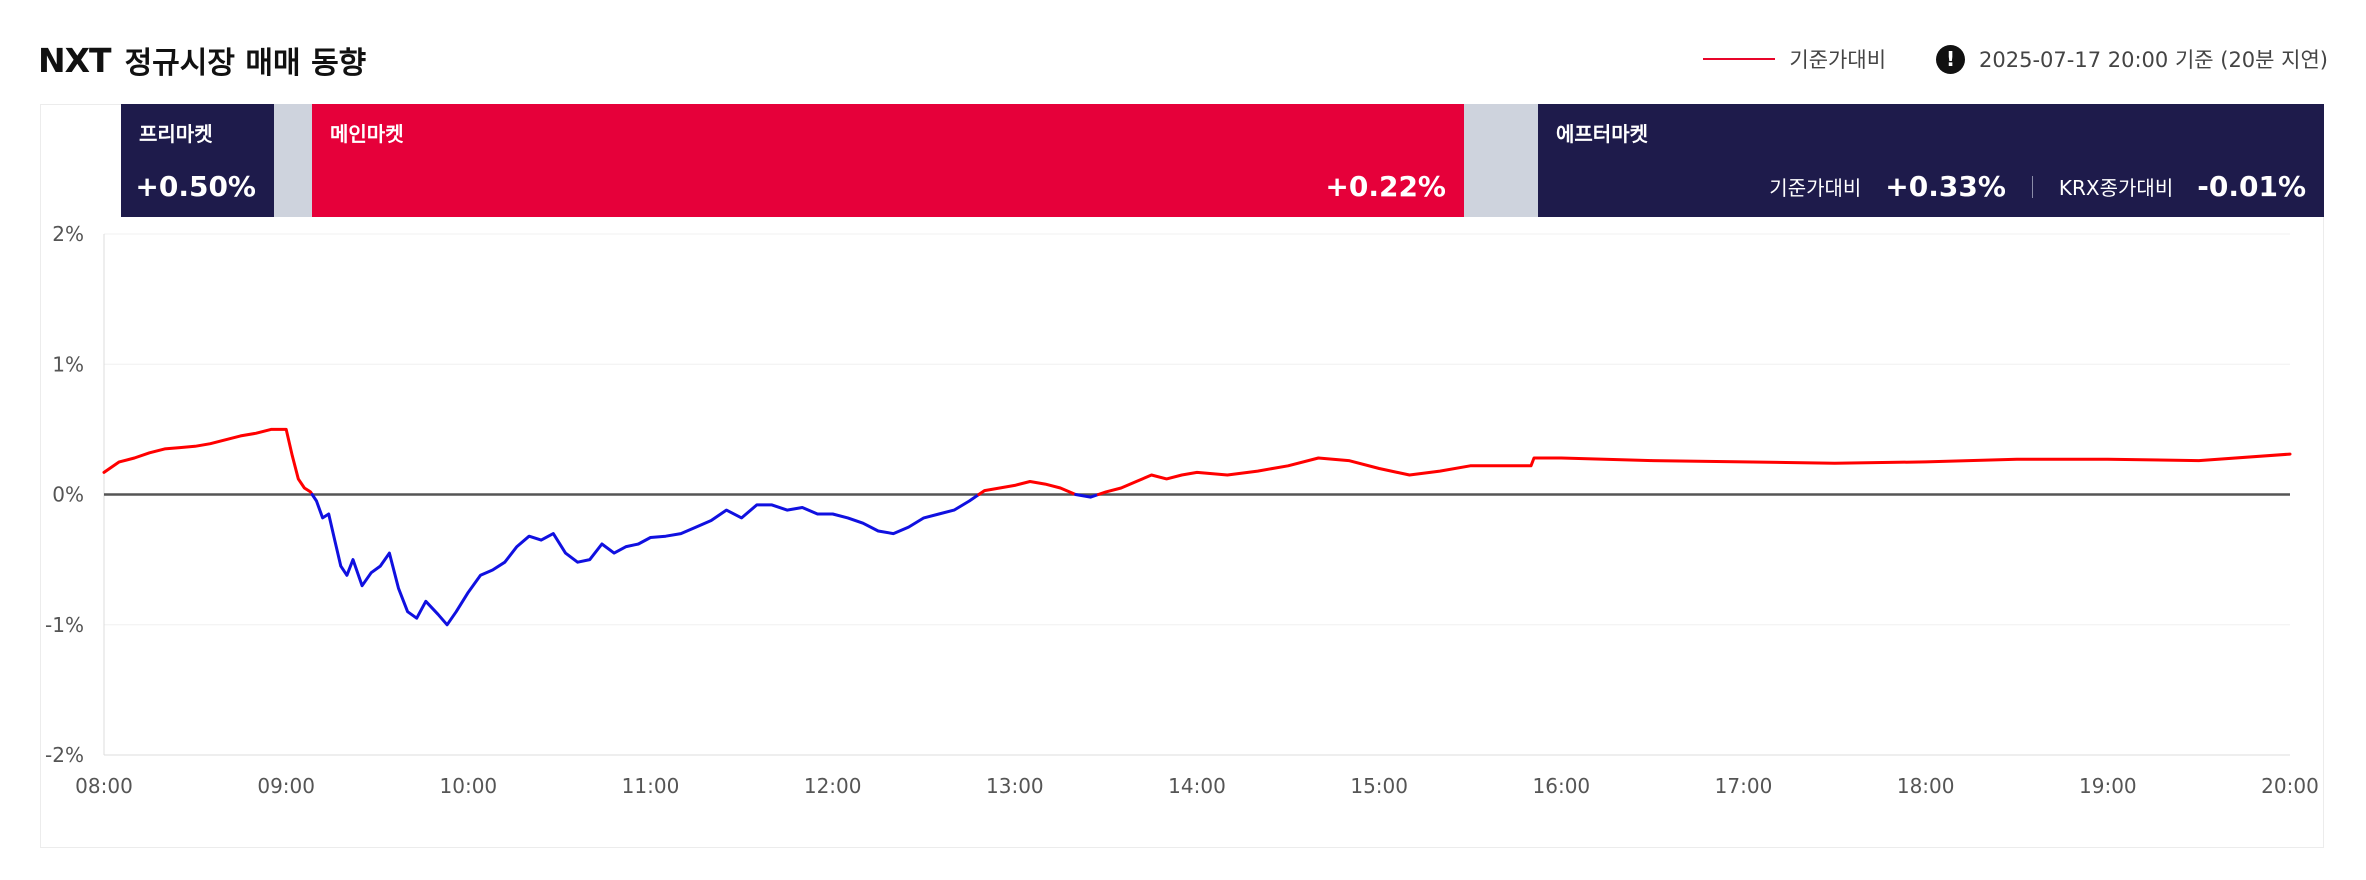  Describe the element at coordinates (2290, 786) in the screenshot. I see `x-tick-label: 20:00` at that location.